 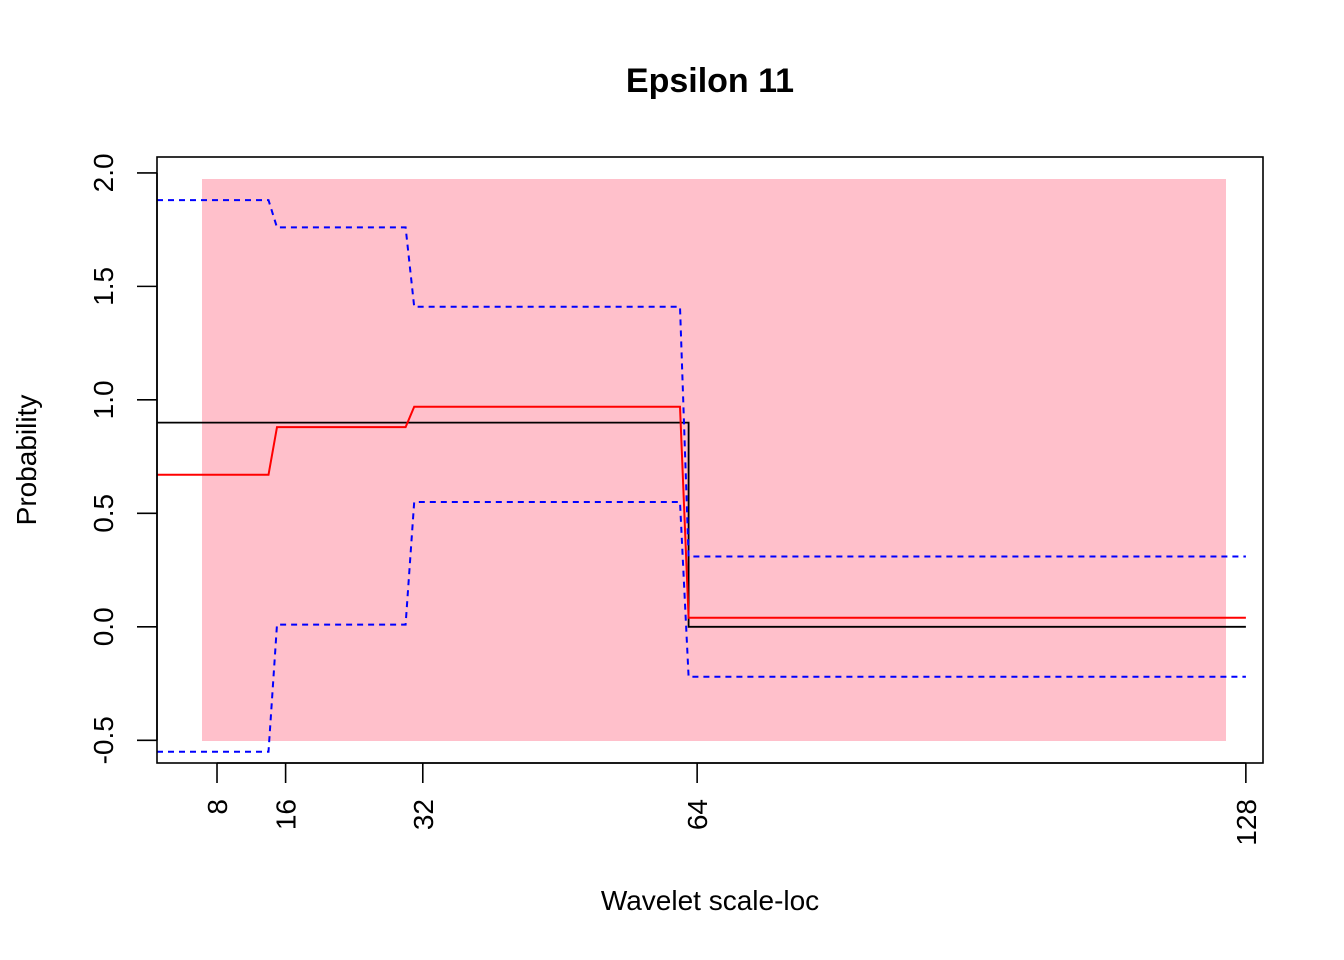 What do you see at coordinates (103, 172) in the screenshot?
I see `y-tick-label: 2.0` at bounding box center [103, 172].